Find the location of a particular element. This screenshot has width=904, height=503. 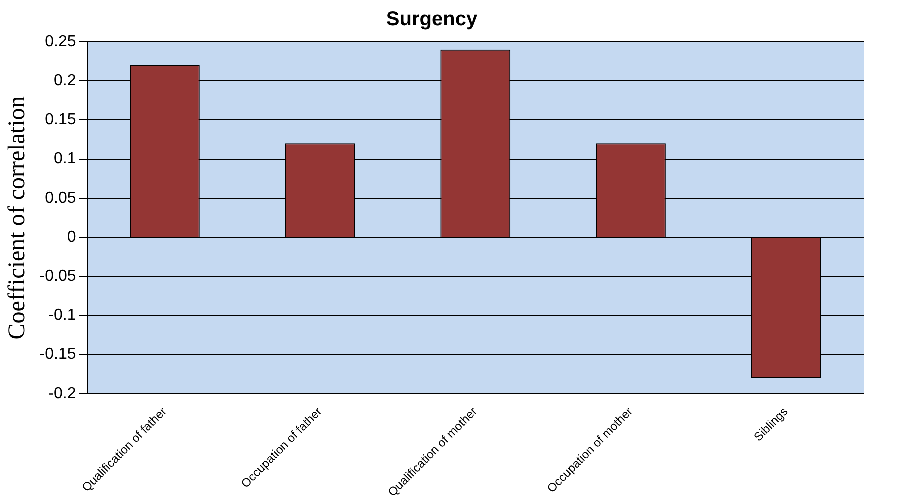

chart-title: Surgency is located at coordinates (432, 19).